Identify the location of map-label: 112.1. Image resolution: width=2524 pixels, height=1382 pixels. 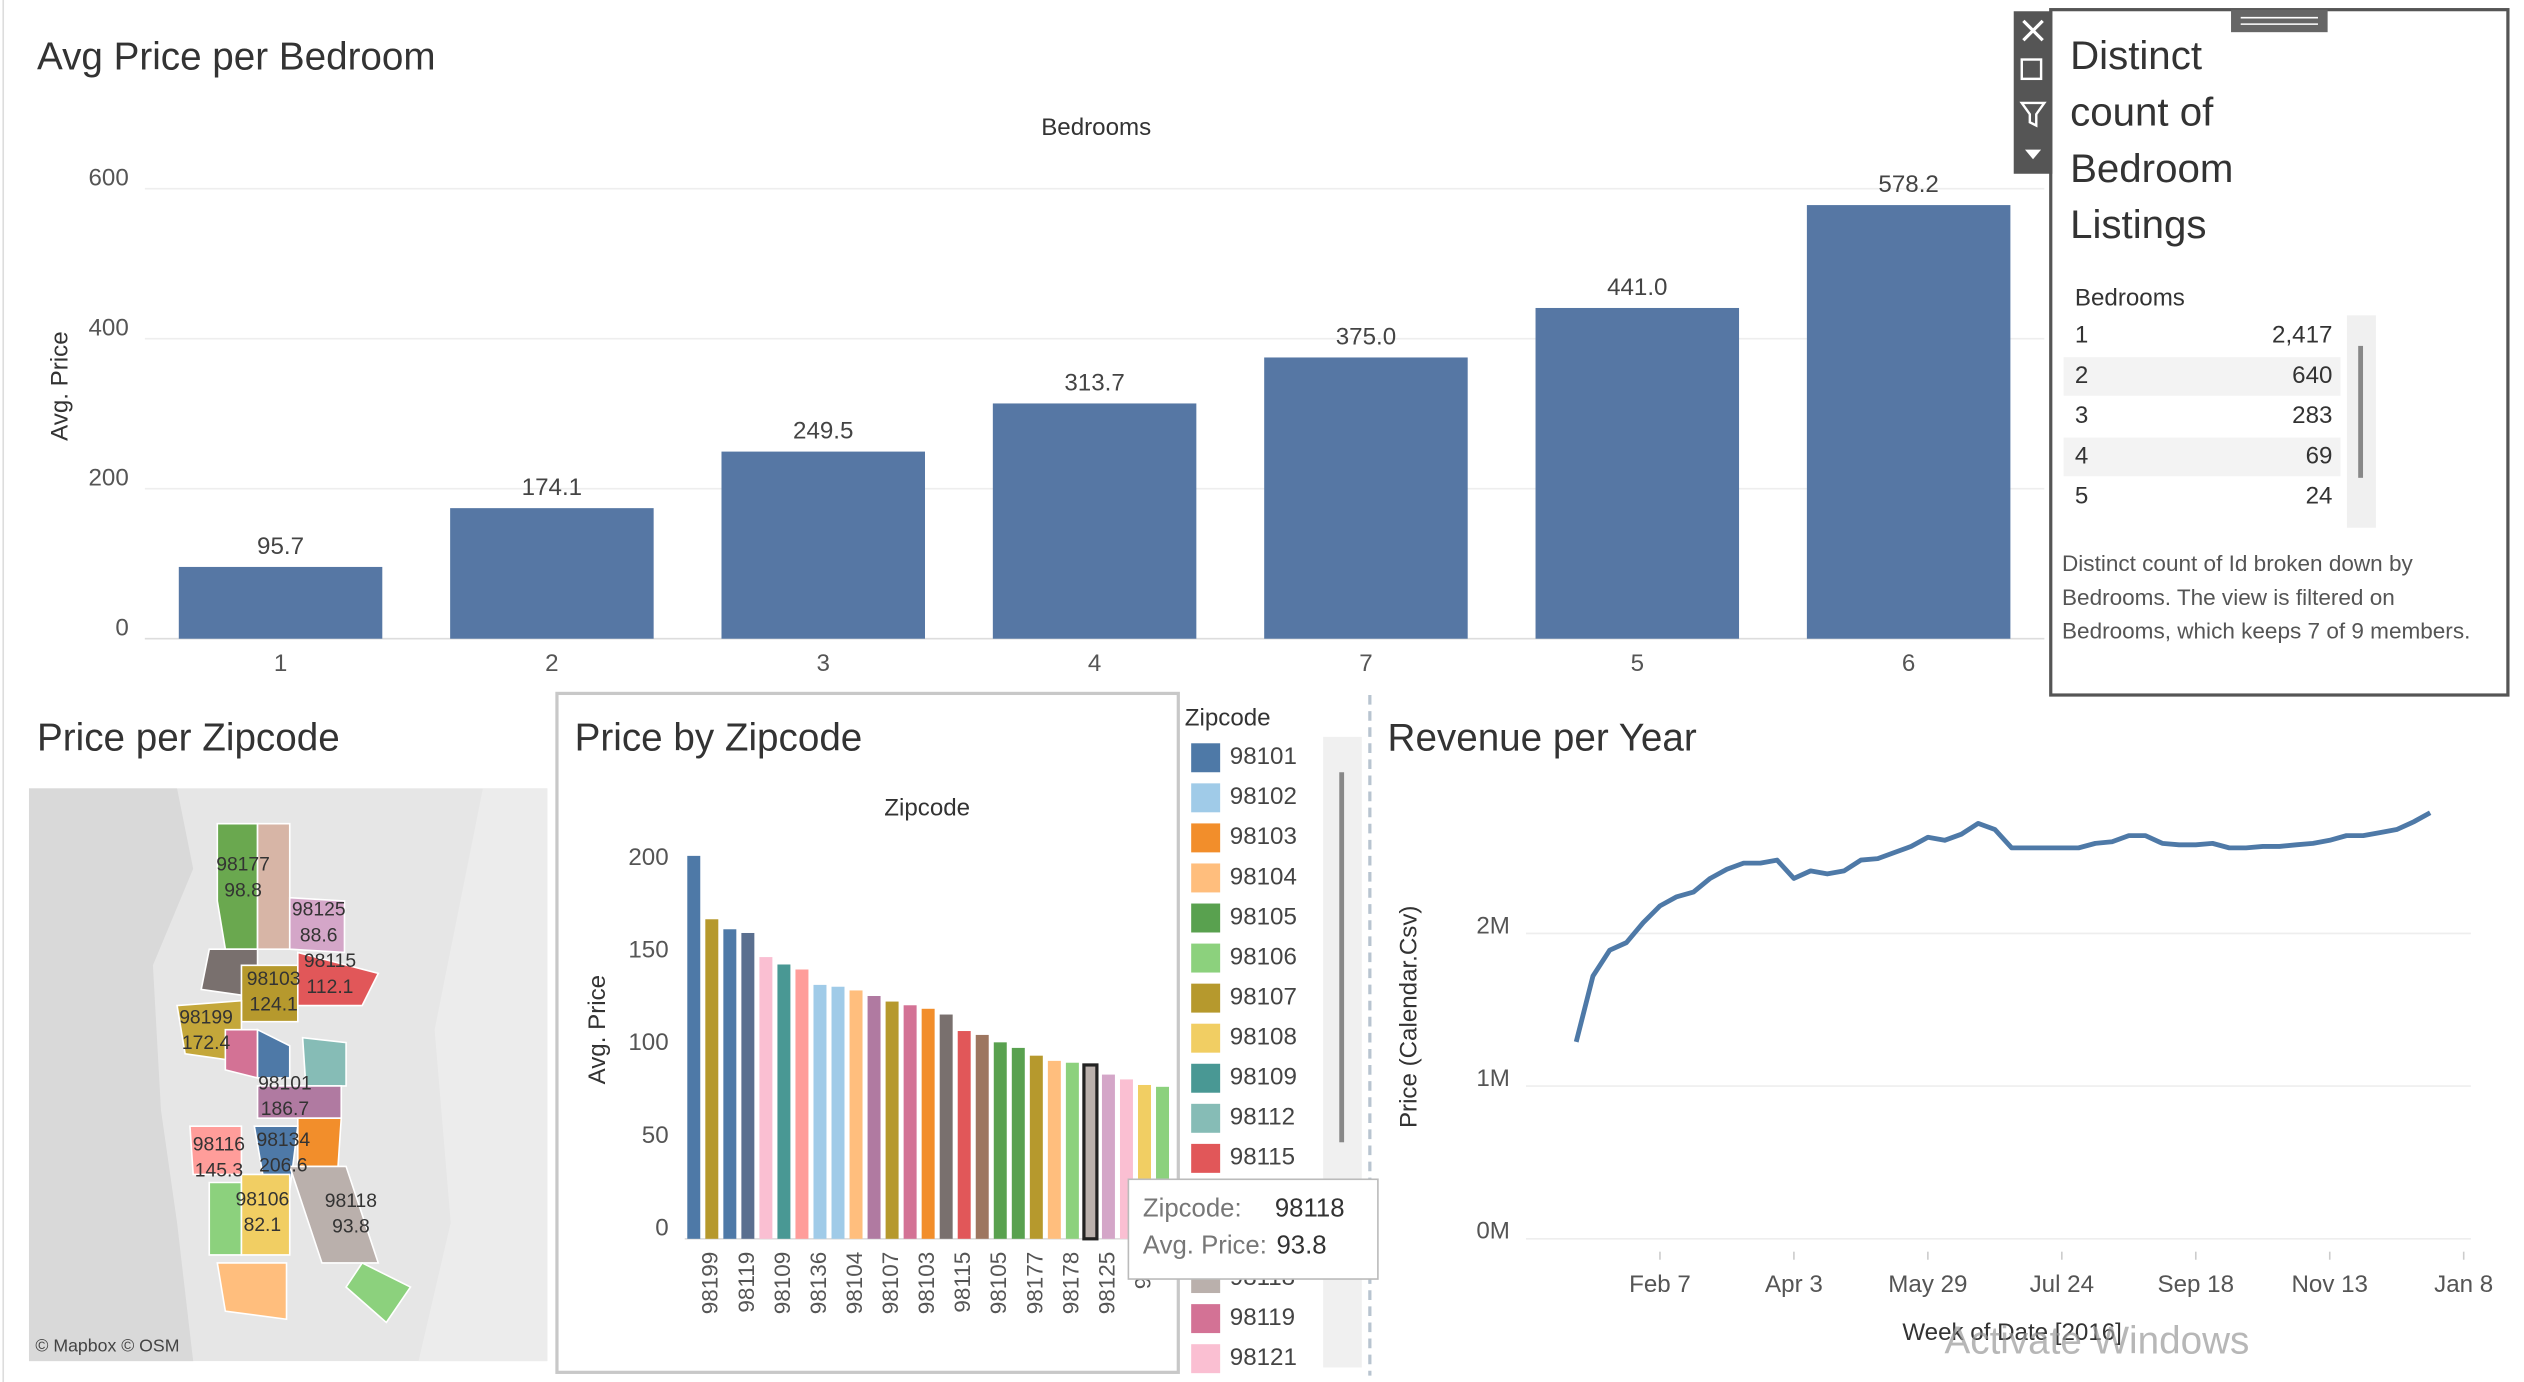
(330, 987).